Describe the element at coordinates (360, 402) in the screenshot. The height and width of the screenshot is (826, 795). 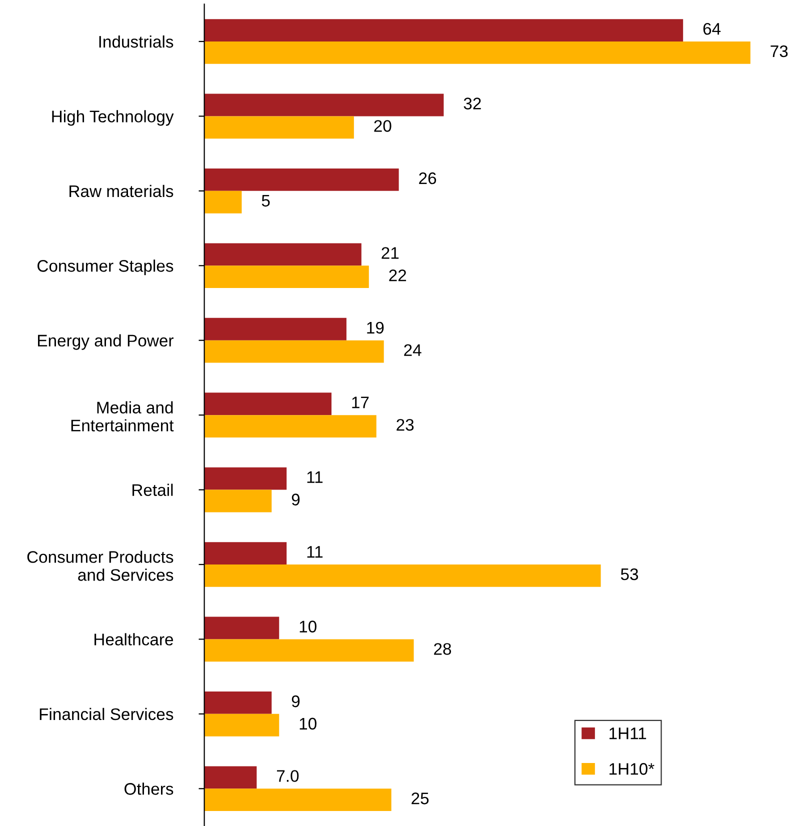
I see `data-label: 17` at that location.